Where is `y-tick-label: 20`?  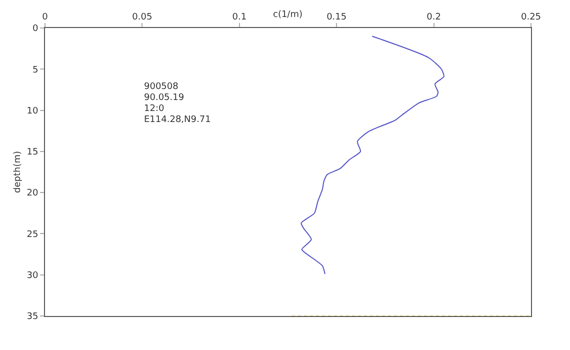 y-tick-label: 20 is located at coordinates (32, 193).